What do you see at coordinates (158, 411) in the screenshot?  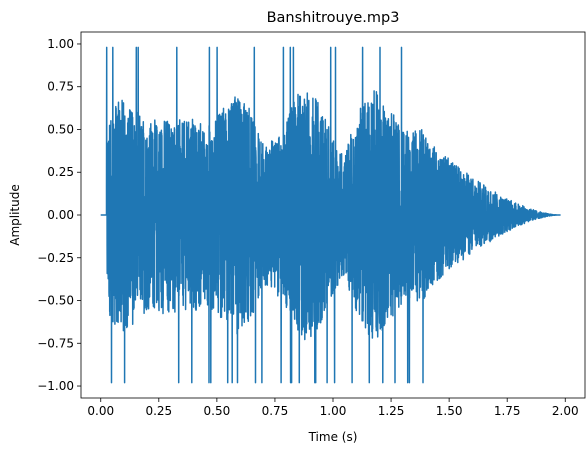 I see `x-tick-label: 0.25` at bounding box center [158, 411].